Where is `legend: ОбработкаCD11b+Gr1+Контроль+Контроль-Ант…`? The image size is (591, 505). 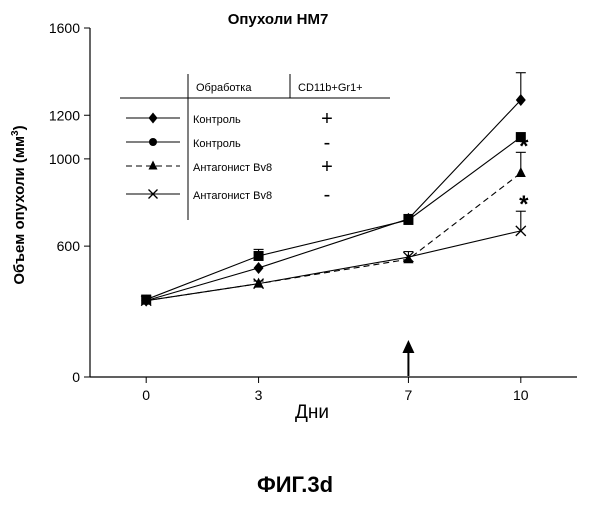 legend: ОбработкаCD11b+Gr1+Контроль+Контроль-Ант… is located at coordinates (255, 147).